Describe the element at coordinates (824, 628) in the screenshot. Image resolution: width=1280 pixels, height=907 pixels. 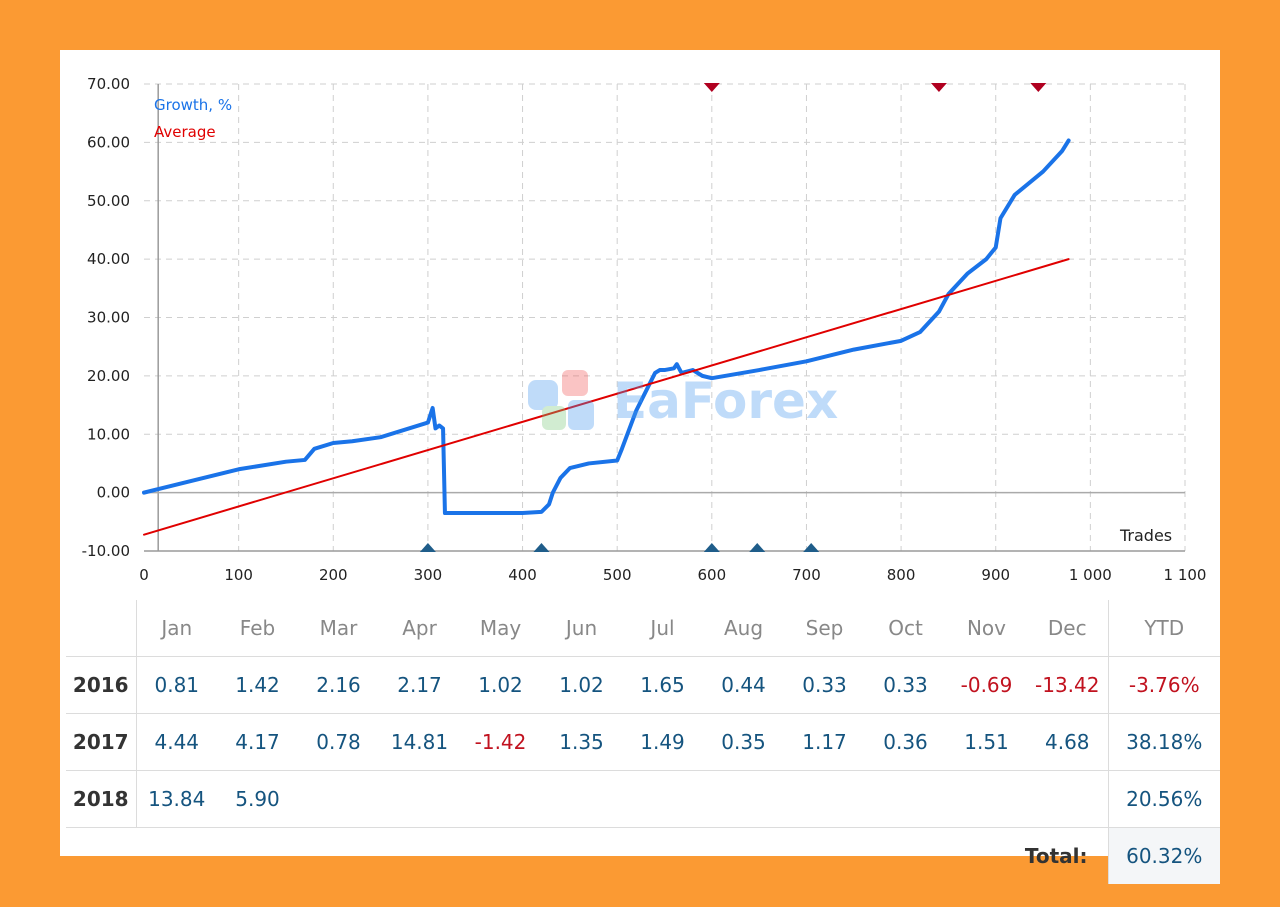
I see `month-header: Sep` at that location.